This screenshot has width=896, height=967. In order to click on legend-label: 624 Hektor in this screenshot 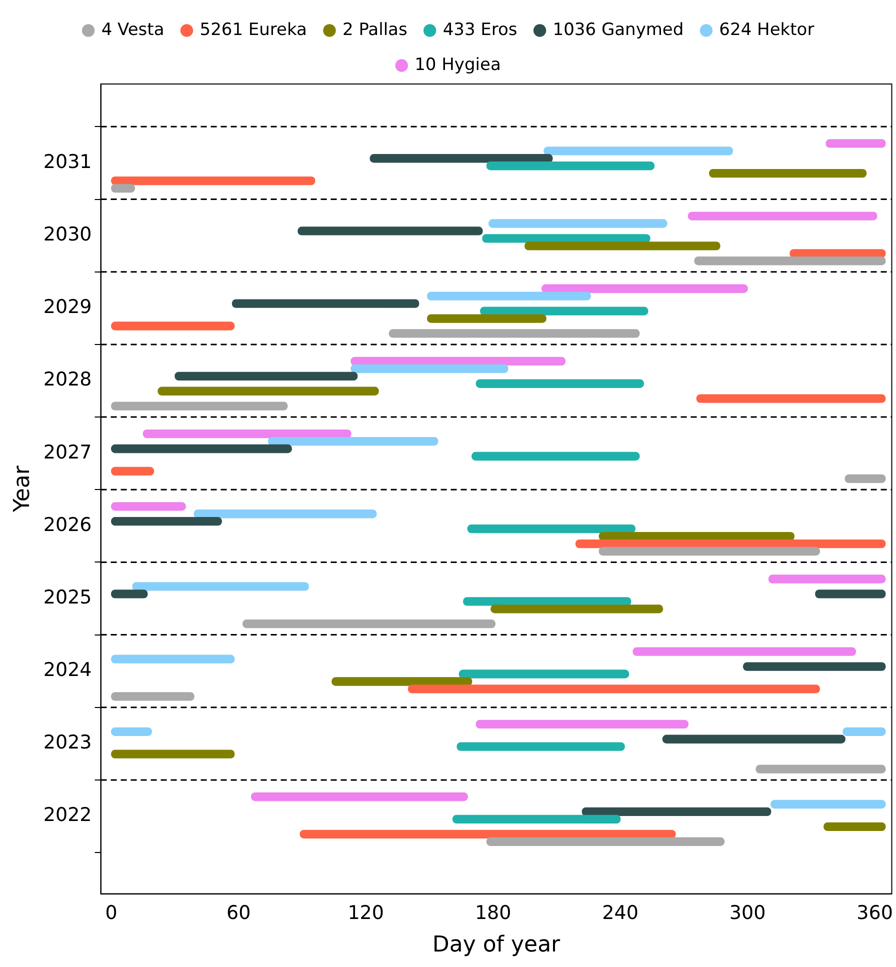, I will do `click(766, 30)`.